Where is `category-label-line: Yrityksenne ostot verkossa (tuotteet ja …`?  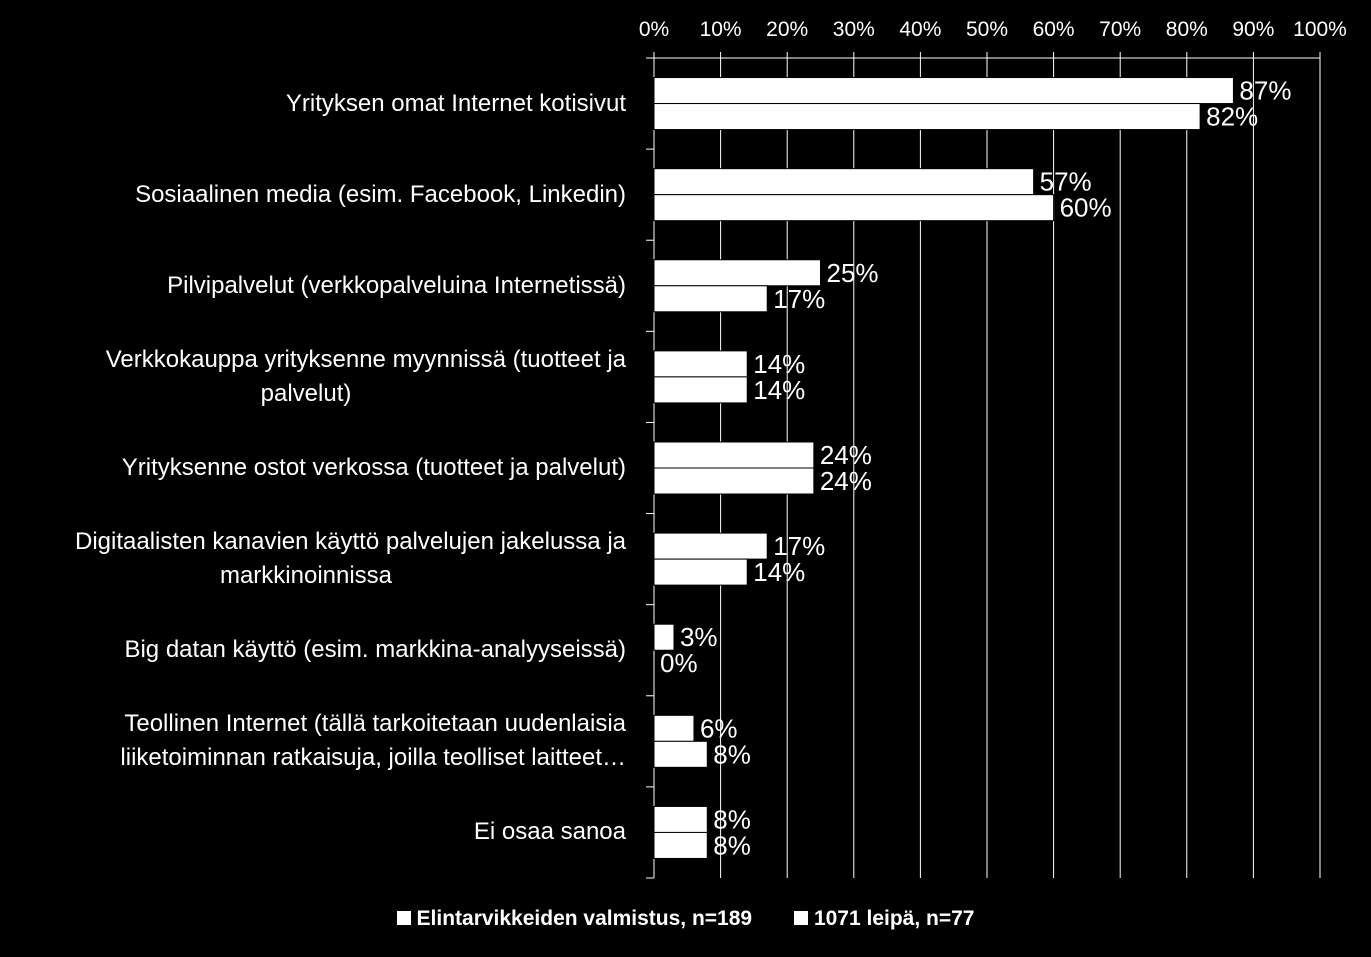 category-label-line: Yrityksenne ostot verkossa (tuotteet ja … is located at coordinates (373, 467).